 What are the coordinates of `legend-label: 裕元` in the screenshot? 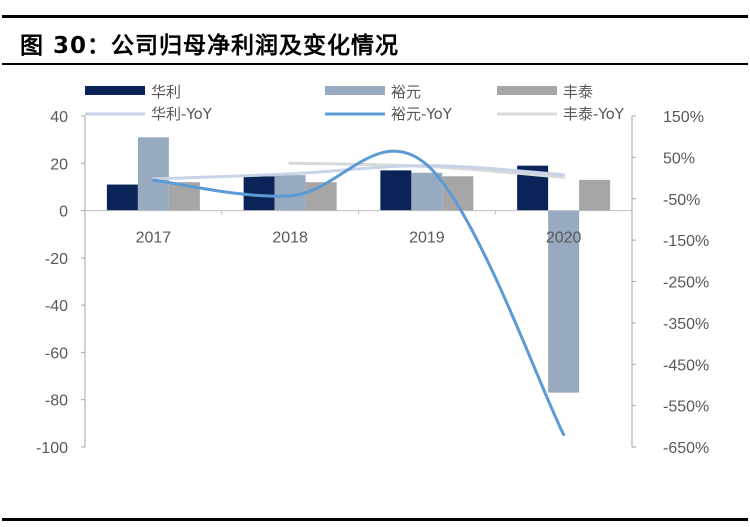 It's located at (406, 92).